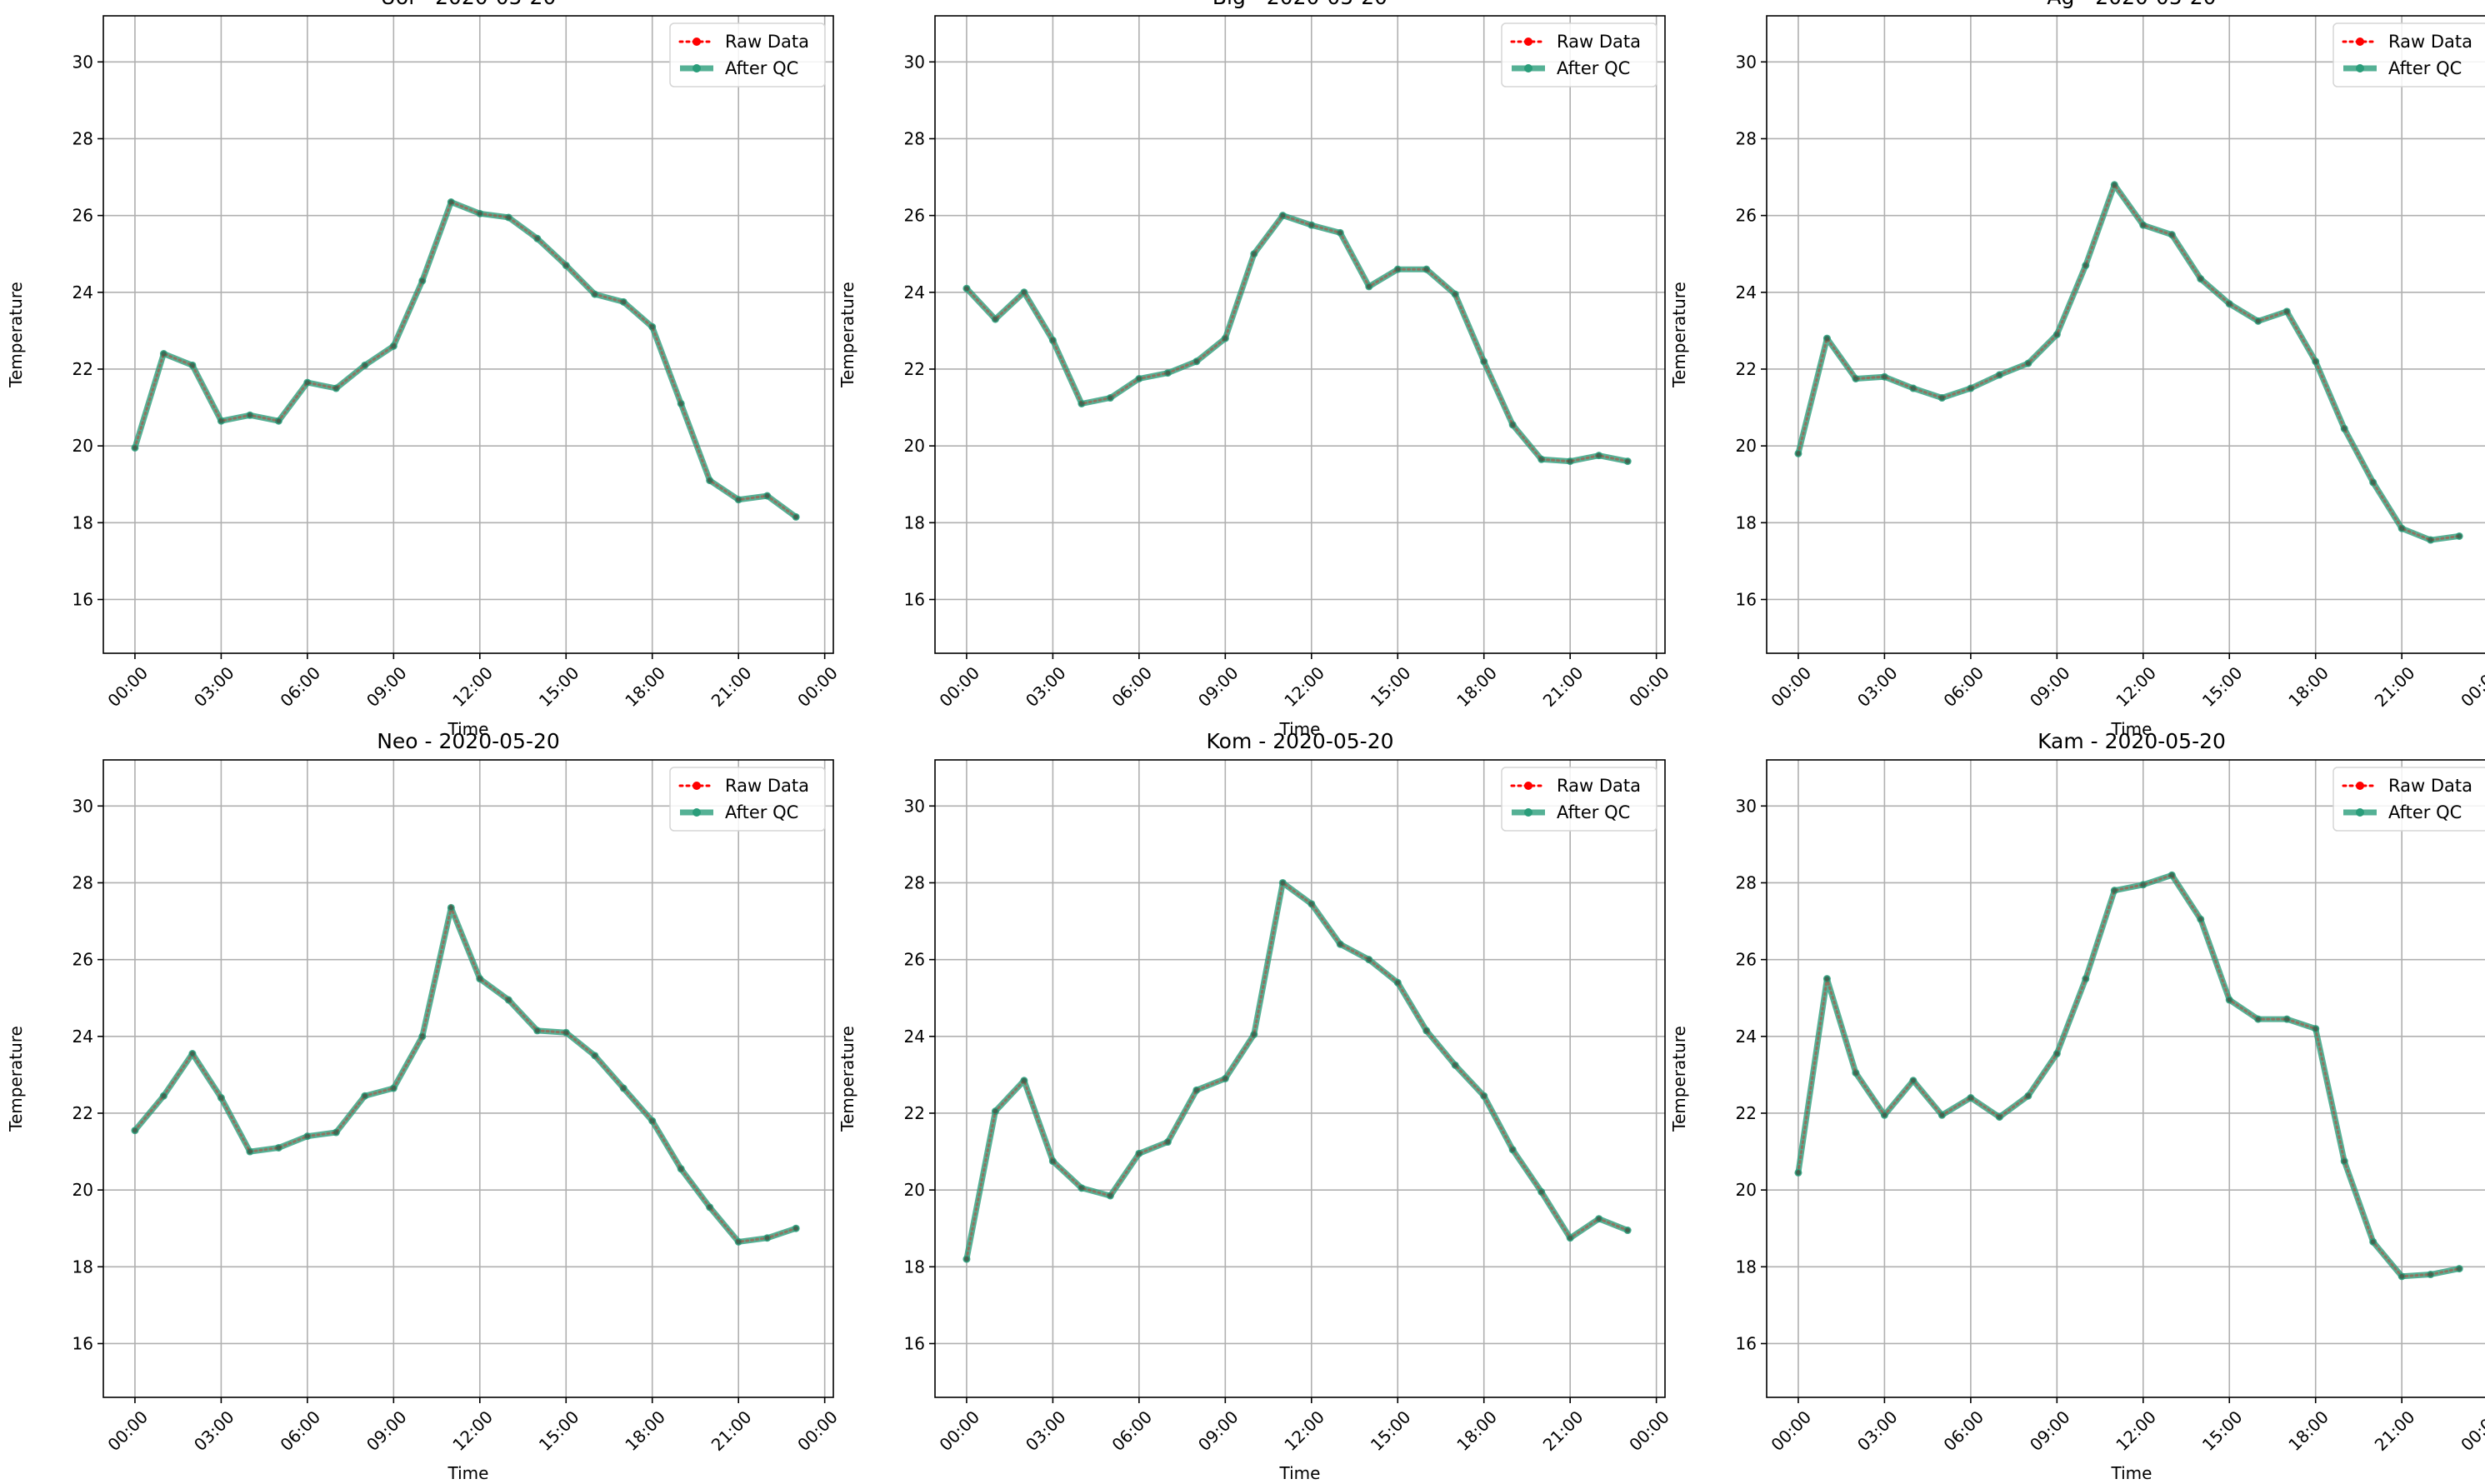  What do you see at coordinates (2136, 1431) in the screenshot?
I see `x-tick-label: 12:00` at bounding box center [2136, 1431].